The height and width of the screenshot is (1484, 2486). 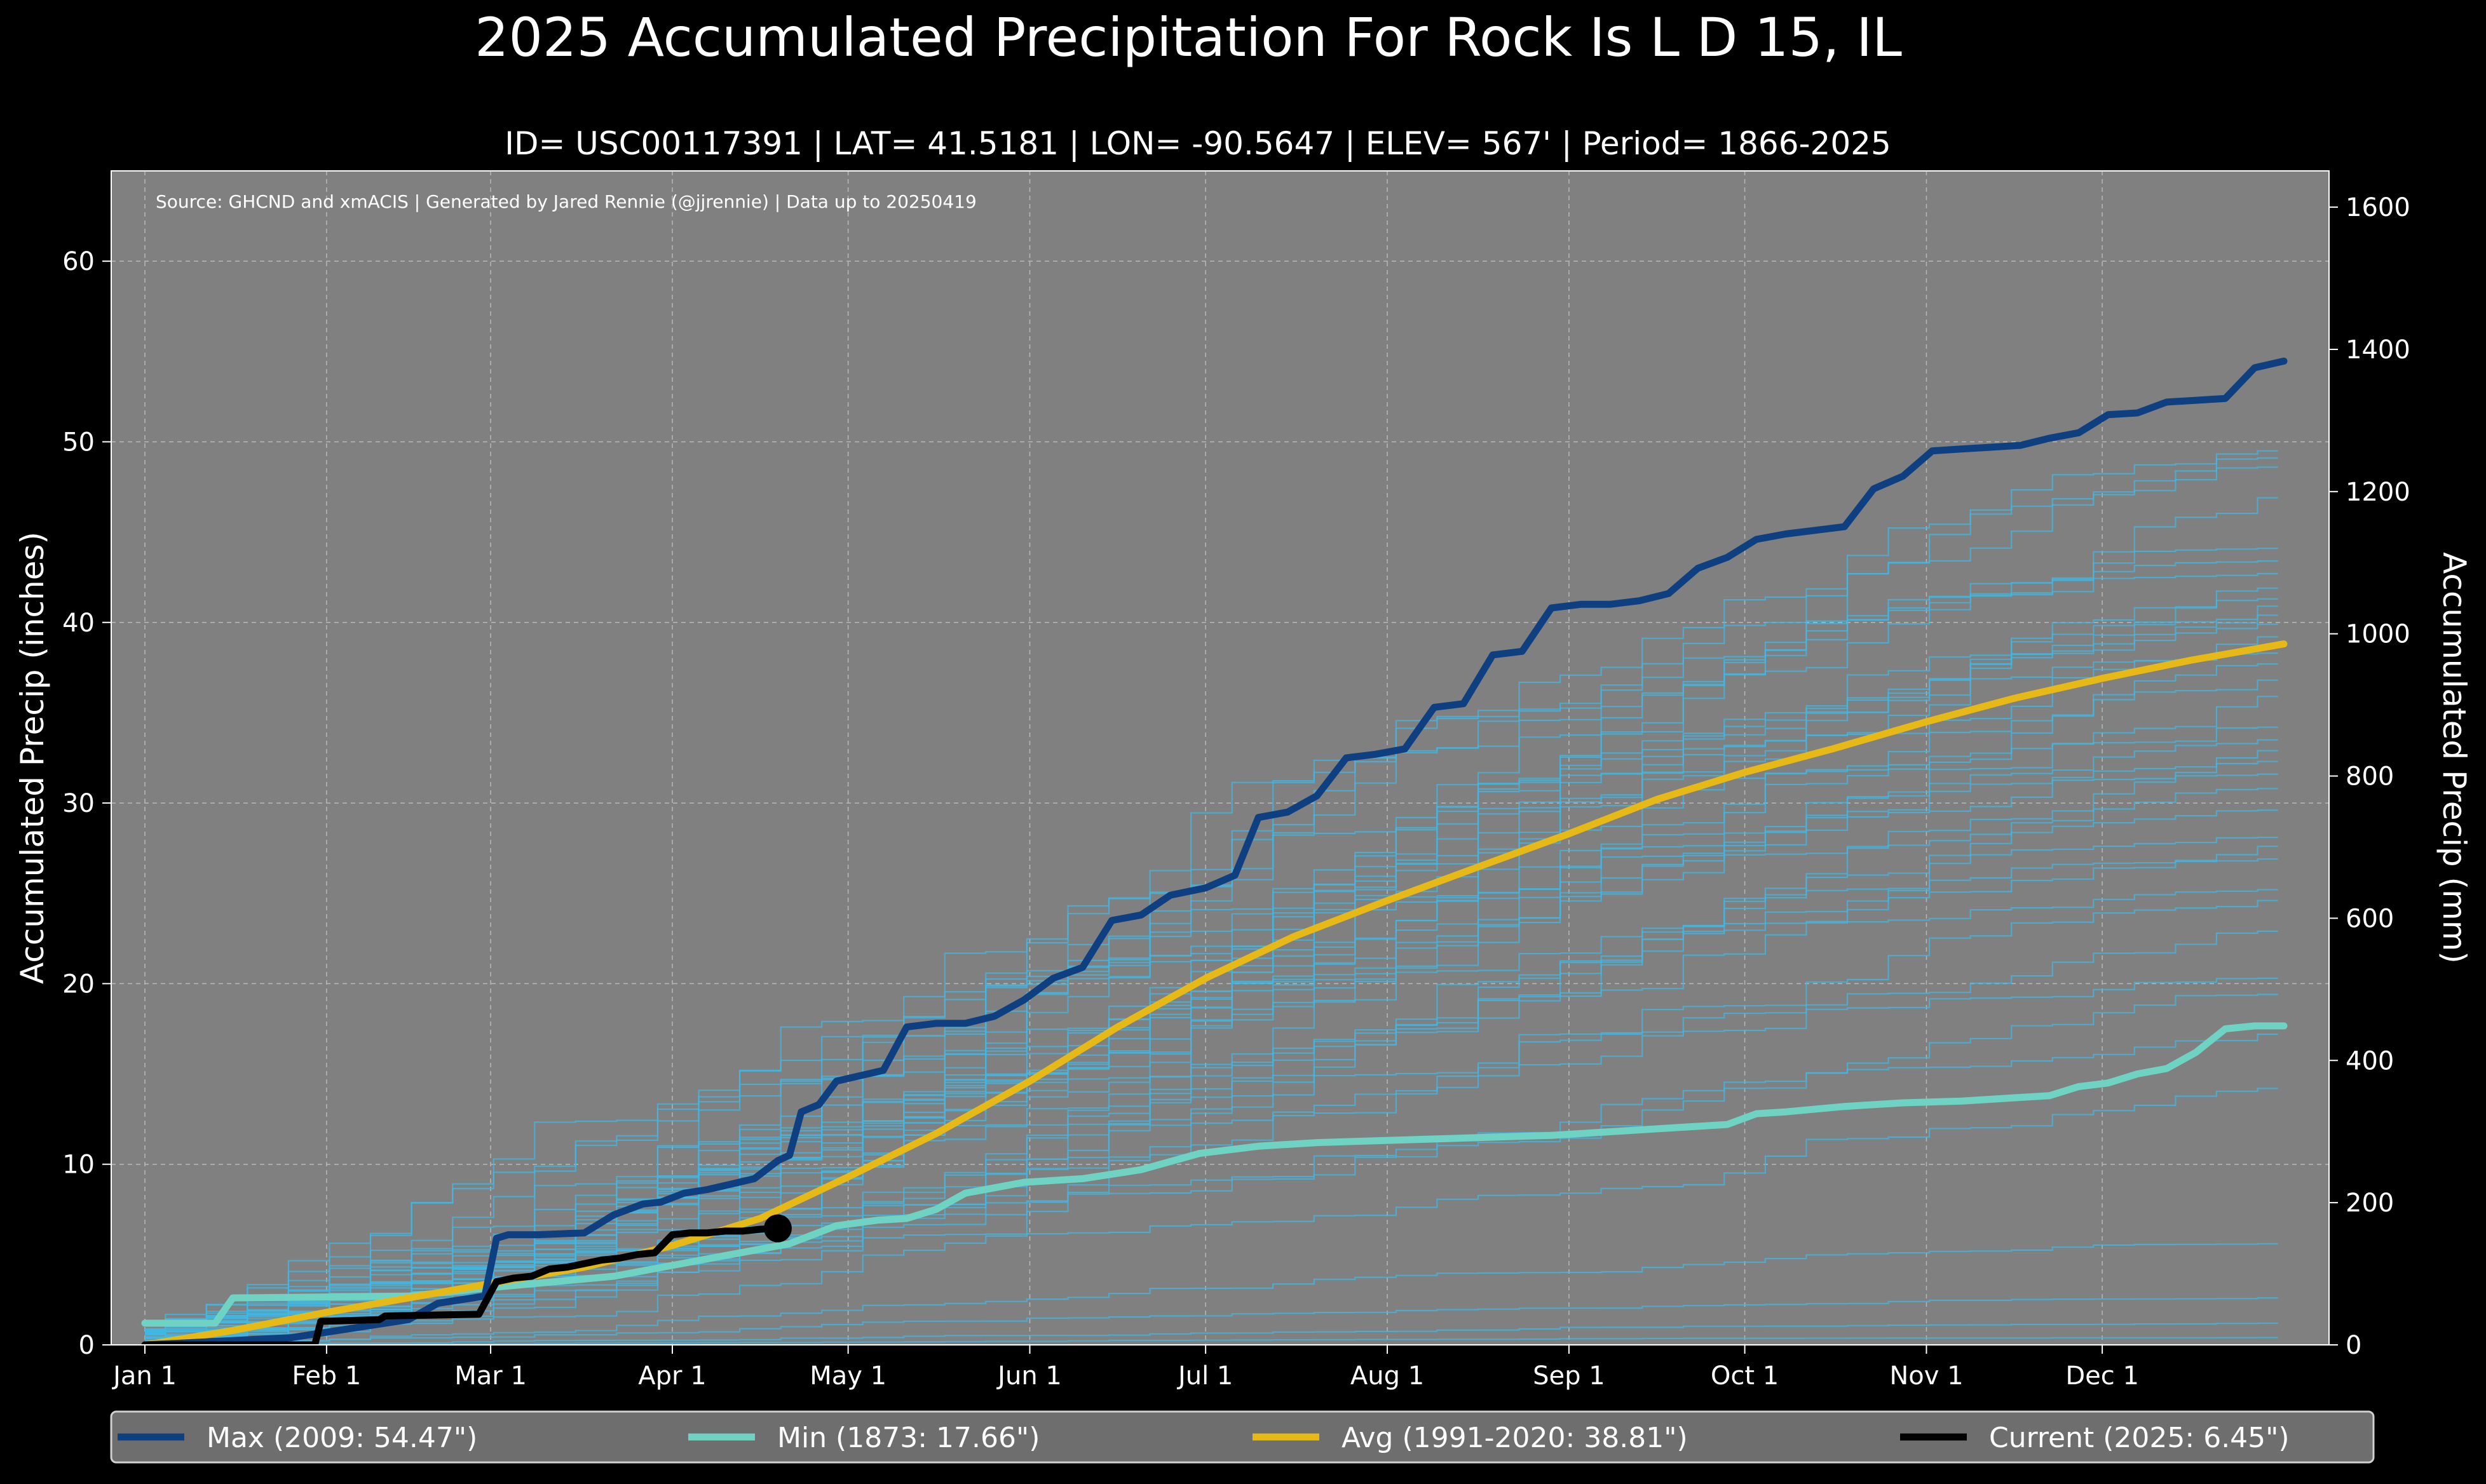 What do you see at coordinates (1514, 1438) in the screenshot?
I see `legend-label-avg: Avg (1991-2020: 38.81")` at bounding box center [1514, 1438].